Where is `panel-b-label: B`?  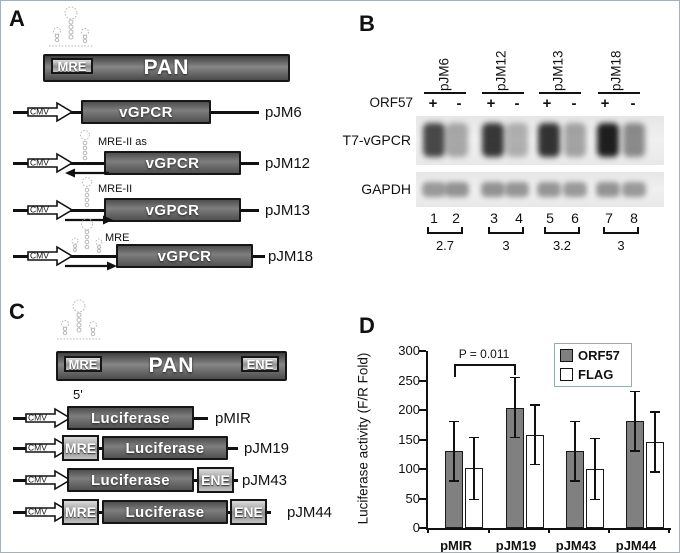
panel-b-label: B is located at coordinates (367, 23).